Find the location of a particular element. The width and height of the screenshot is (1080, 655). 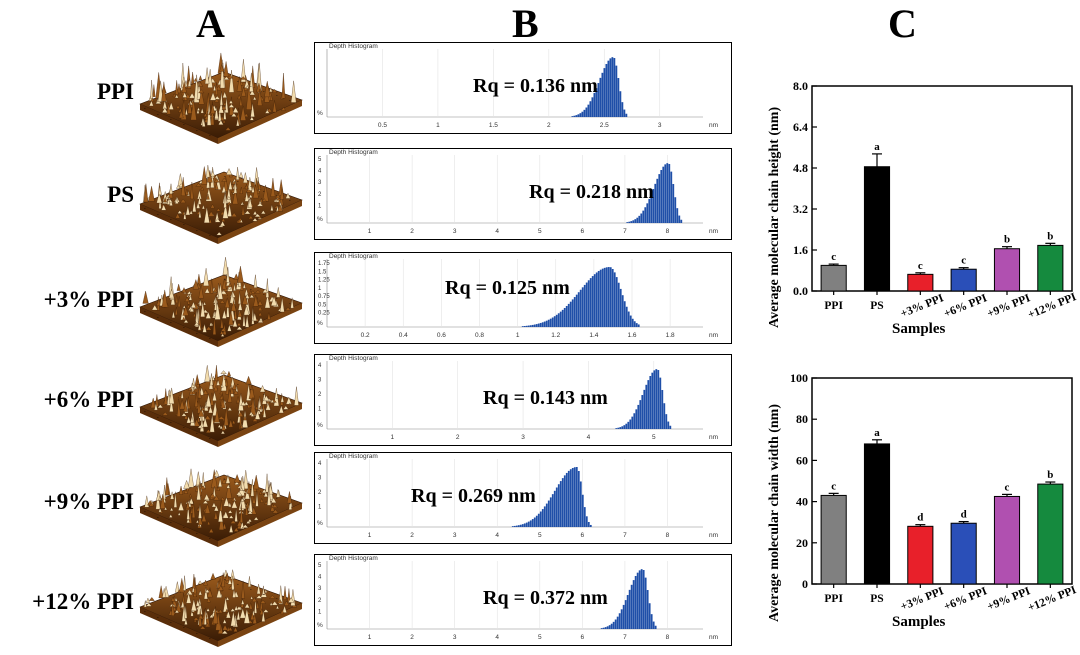

histogram-x-tick: 2.5 is located at coordinates (604, 125).